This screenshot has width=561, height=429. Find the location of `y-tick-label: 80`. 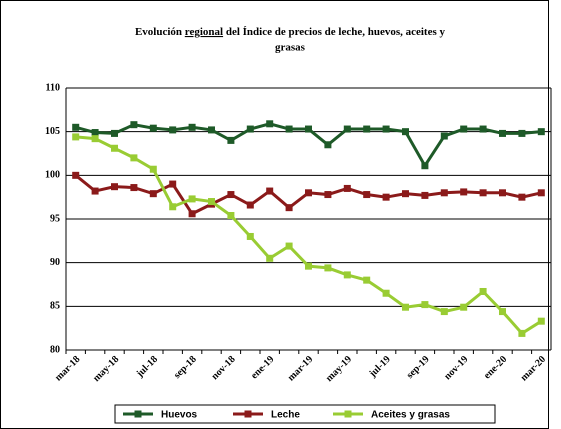

y-tick-label: 80 is located at coordinates (55, 349).